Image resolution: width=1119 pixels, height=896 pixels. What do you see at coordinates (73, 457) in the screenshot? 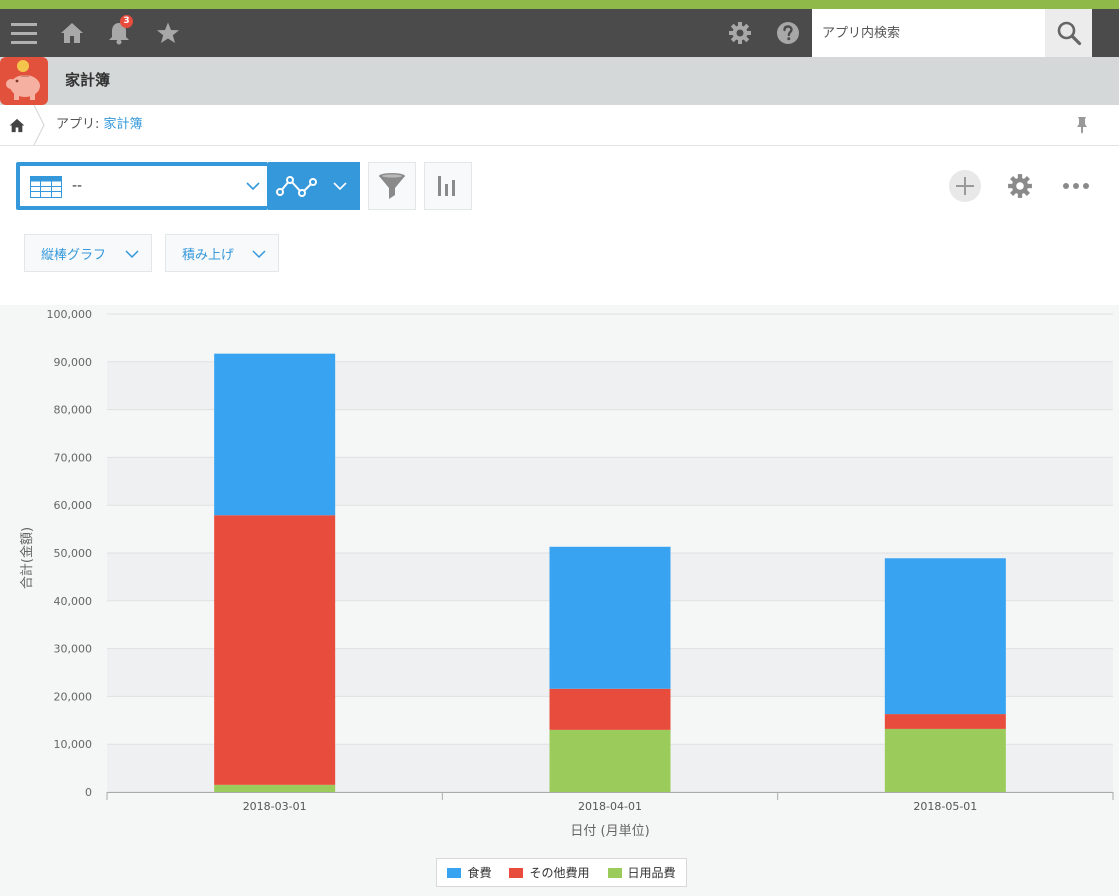
I see `y-tick-label: 70,000` at bounding box center [73, 457].